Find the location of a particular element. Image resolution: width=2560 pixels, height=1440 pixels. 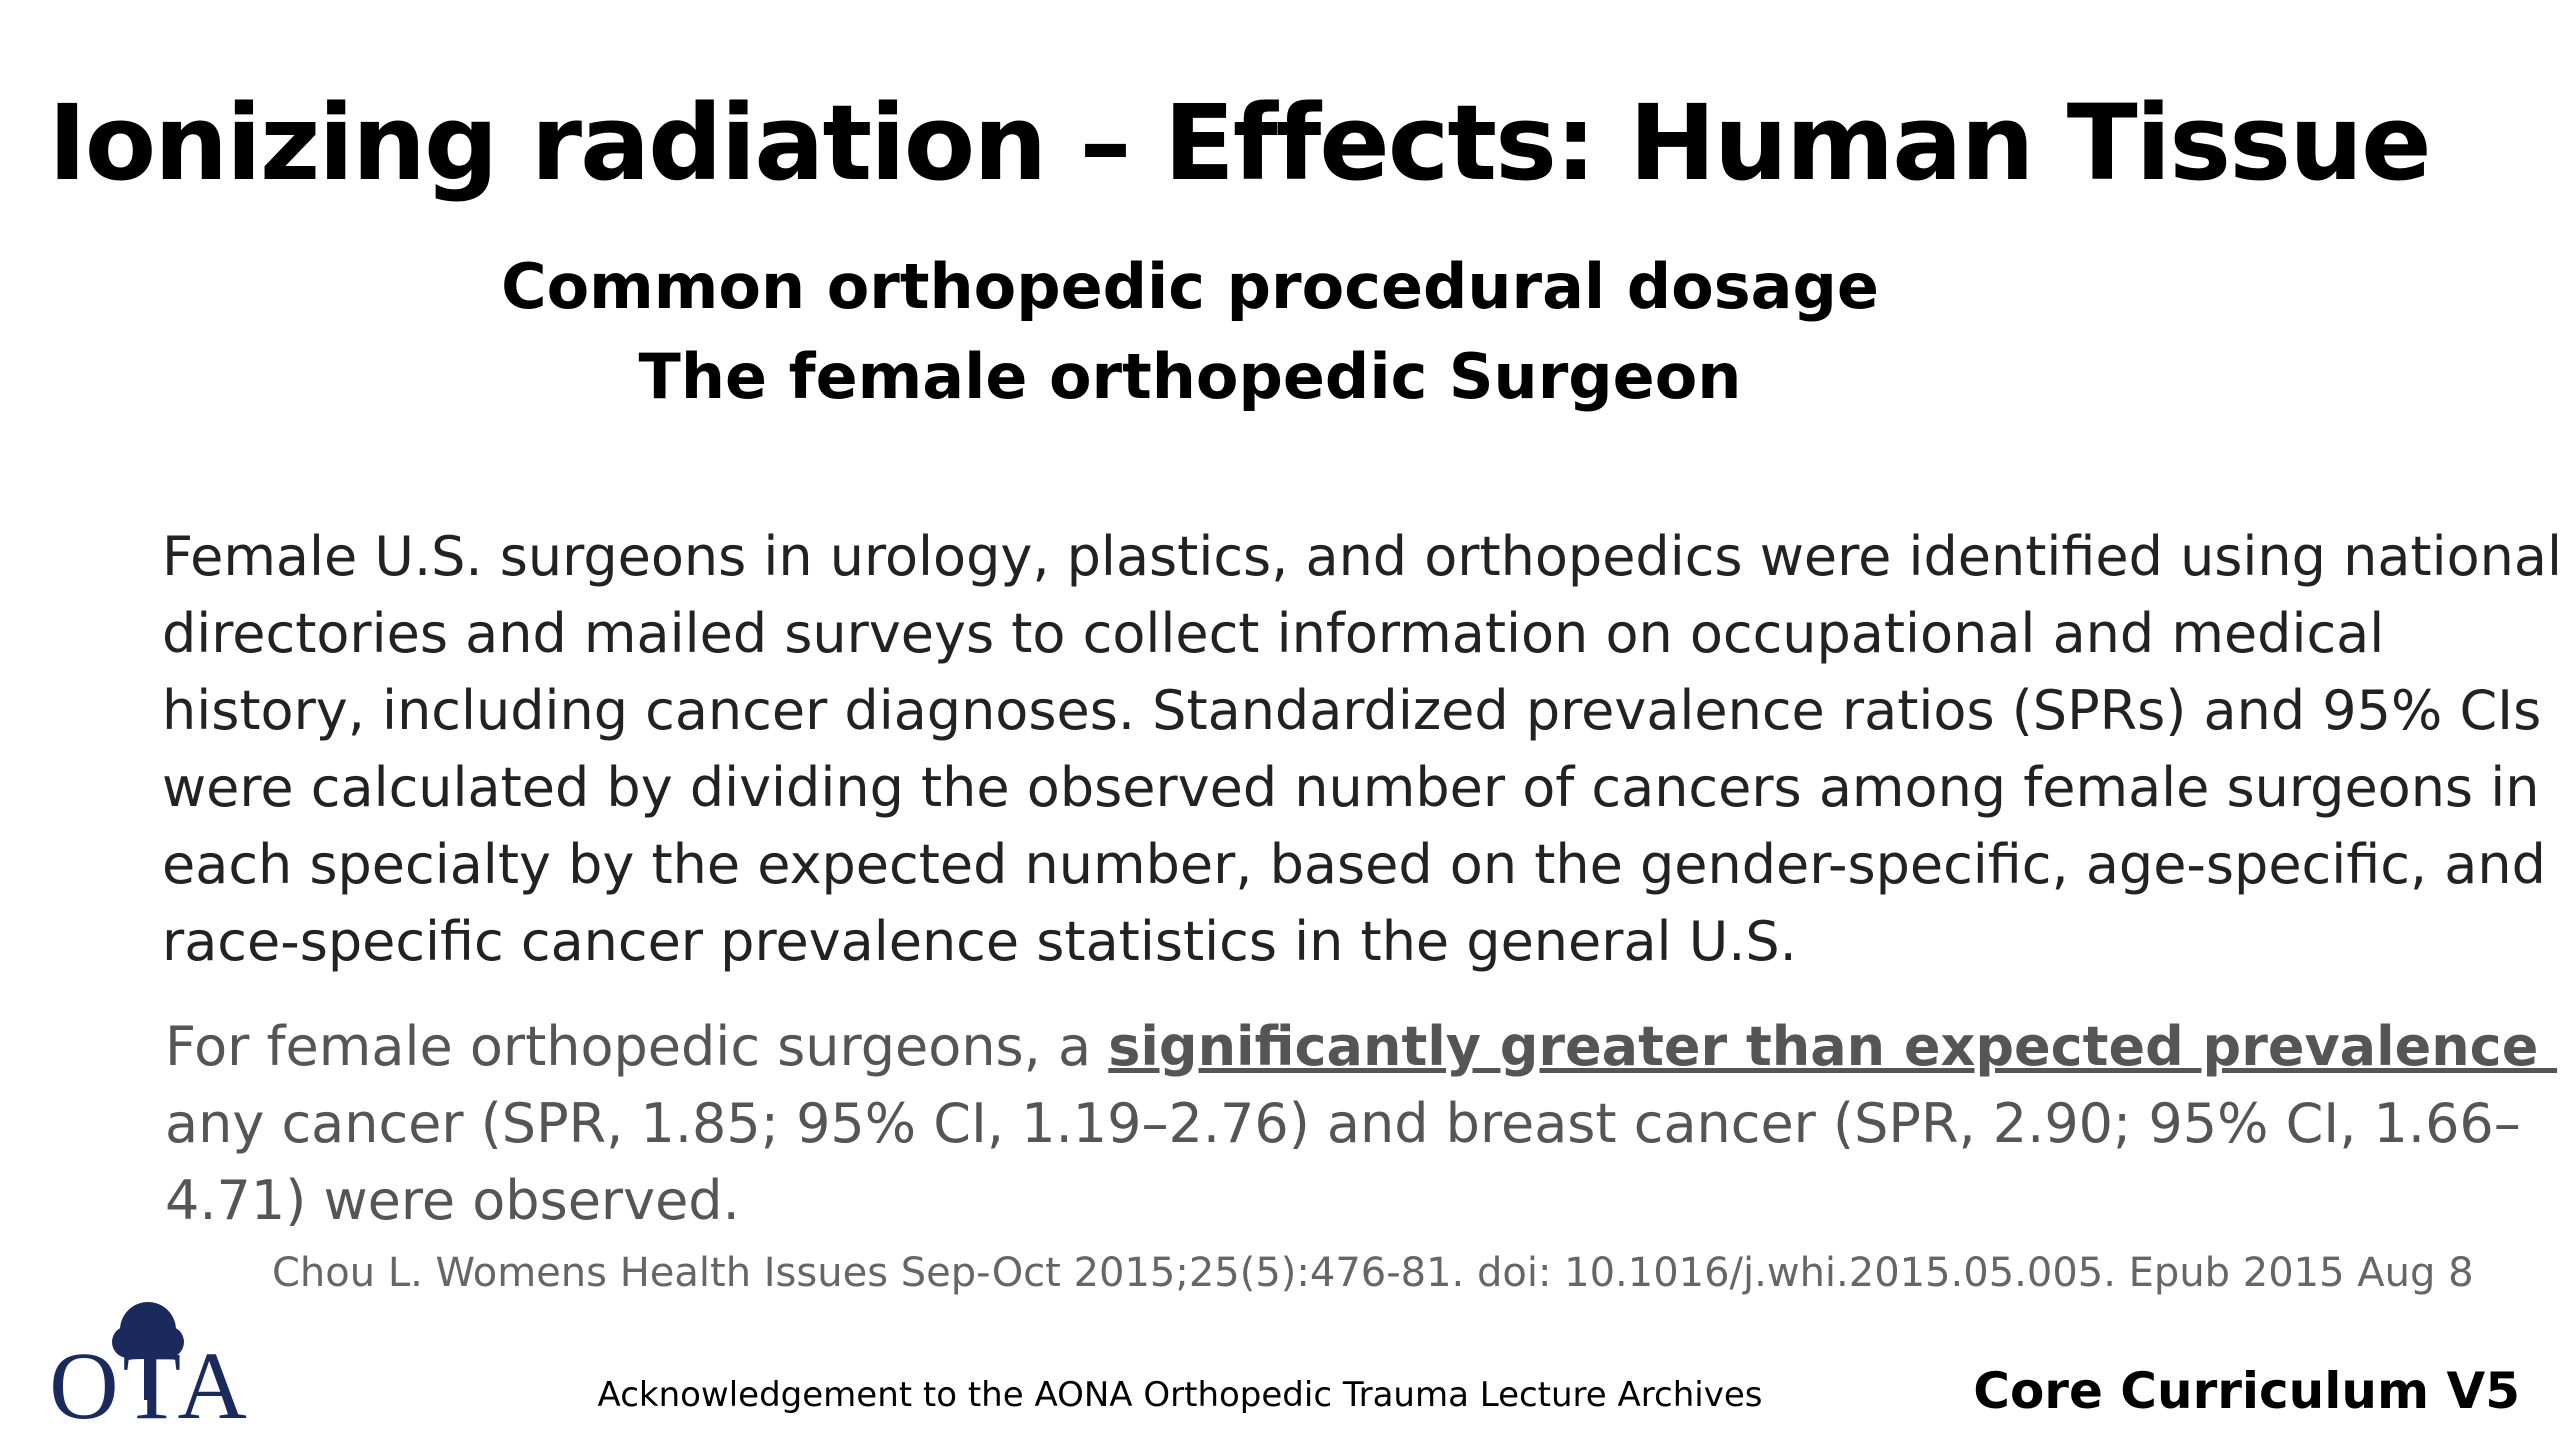

logo: OTA is located at coordinates (150, 1366).